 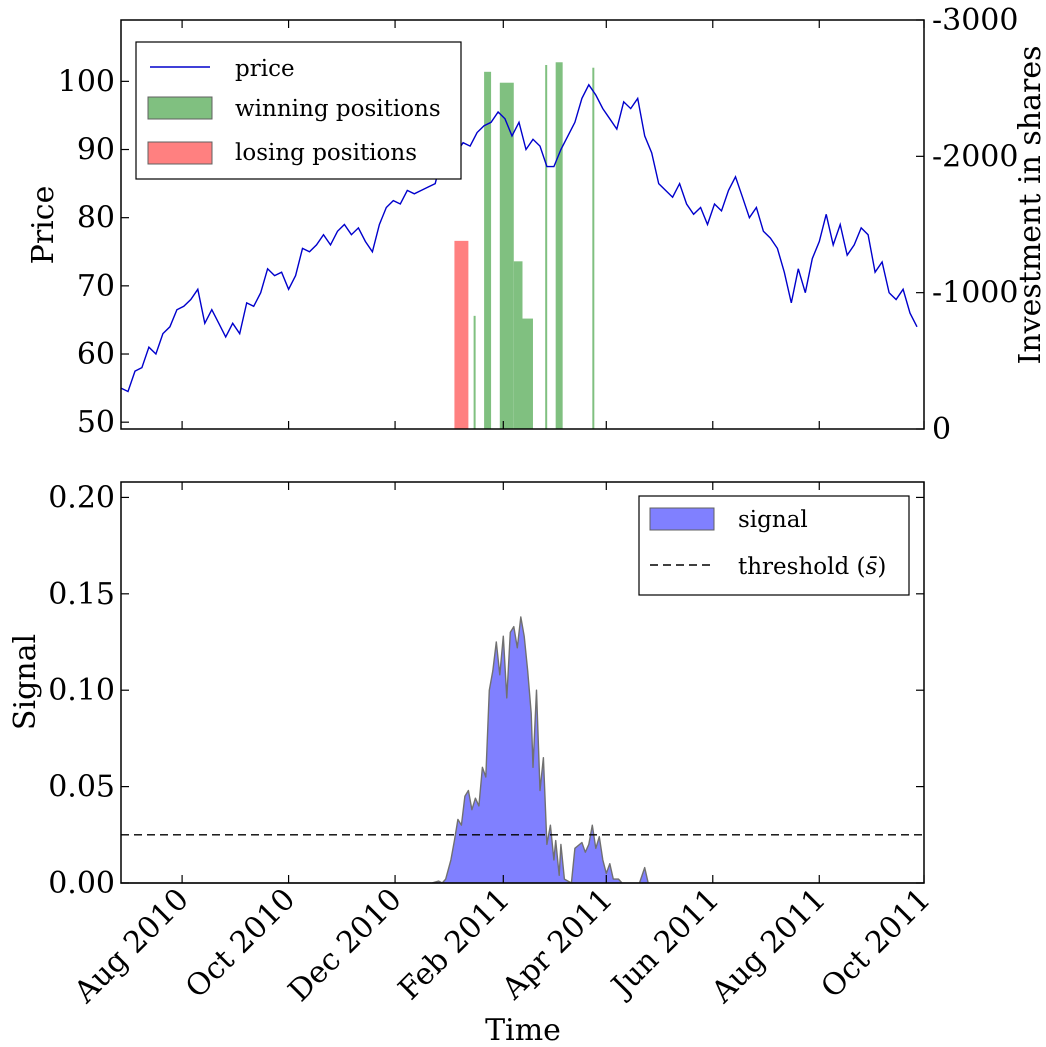 I want to click on signal-tick-label-4: 0.20, so click(x=81, y=497).